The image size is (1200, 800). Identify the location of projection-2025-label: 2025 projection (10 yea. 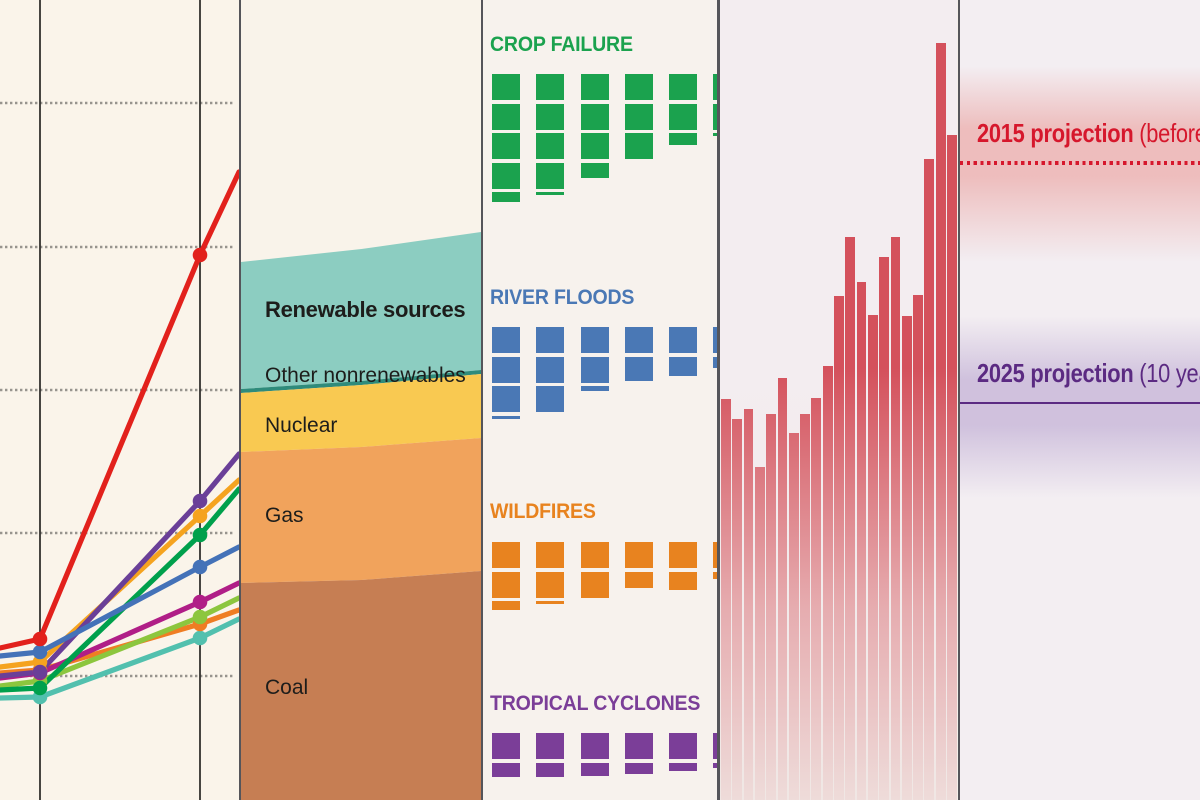
(1088, 373).